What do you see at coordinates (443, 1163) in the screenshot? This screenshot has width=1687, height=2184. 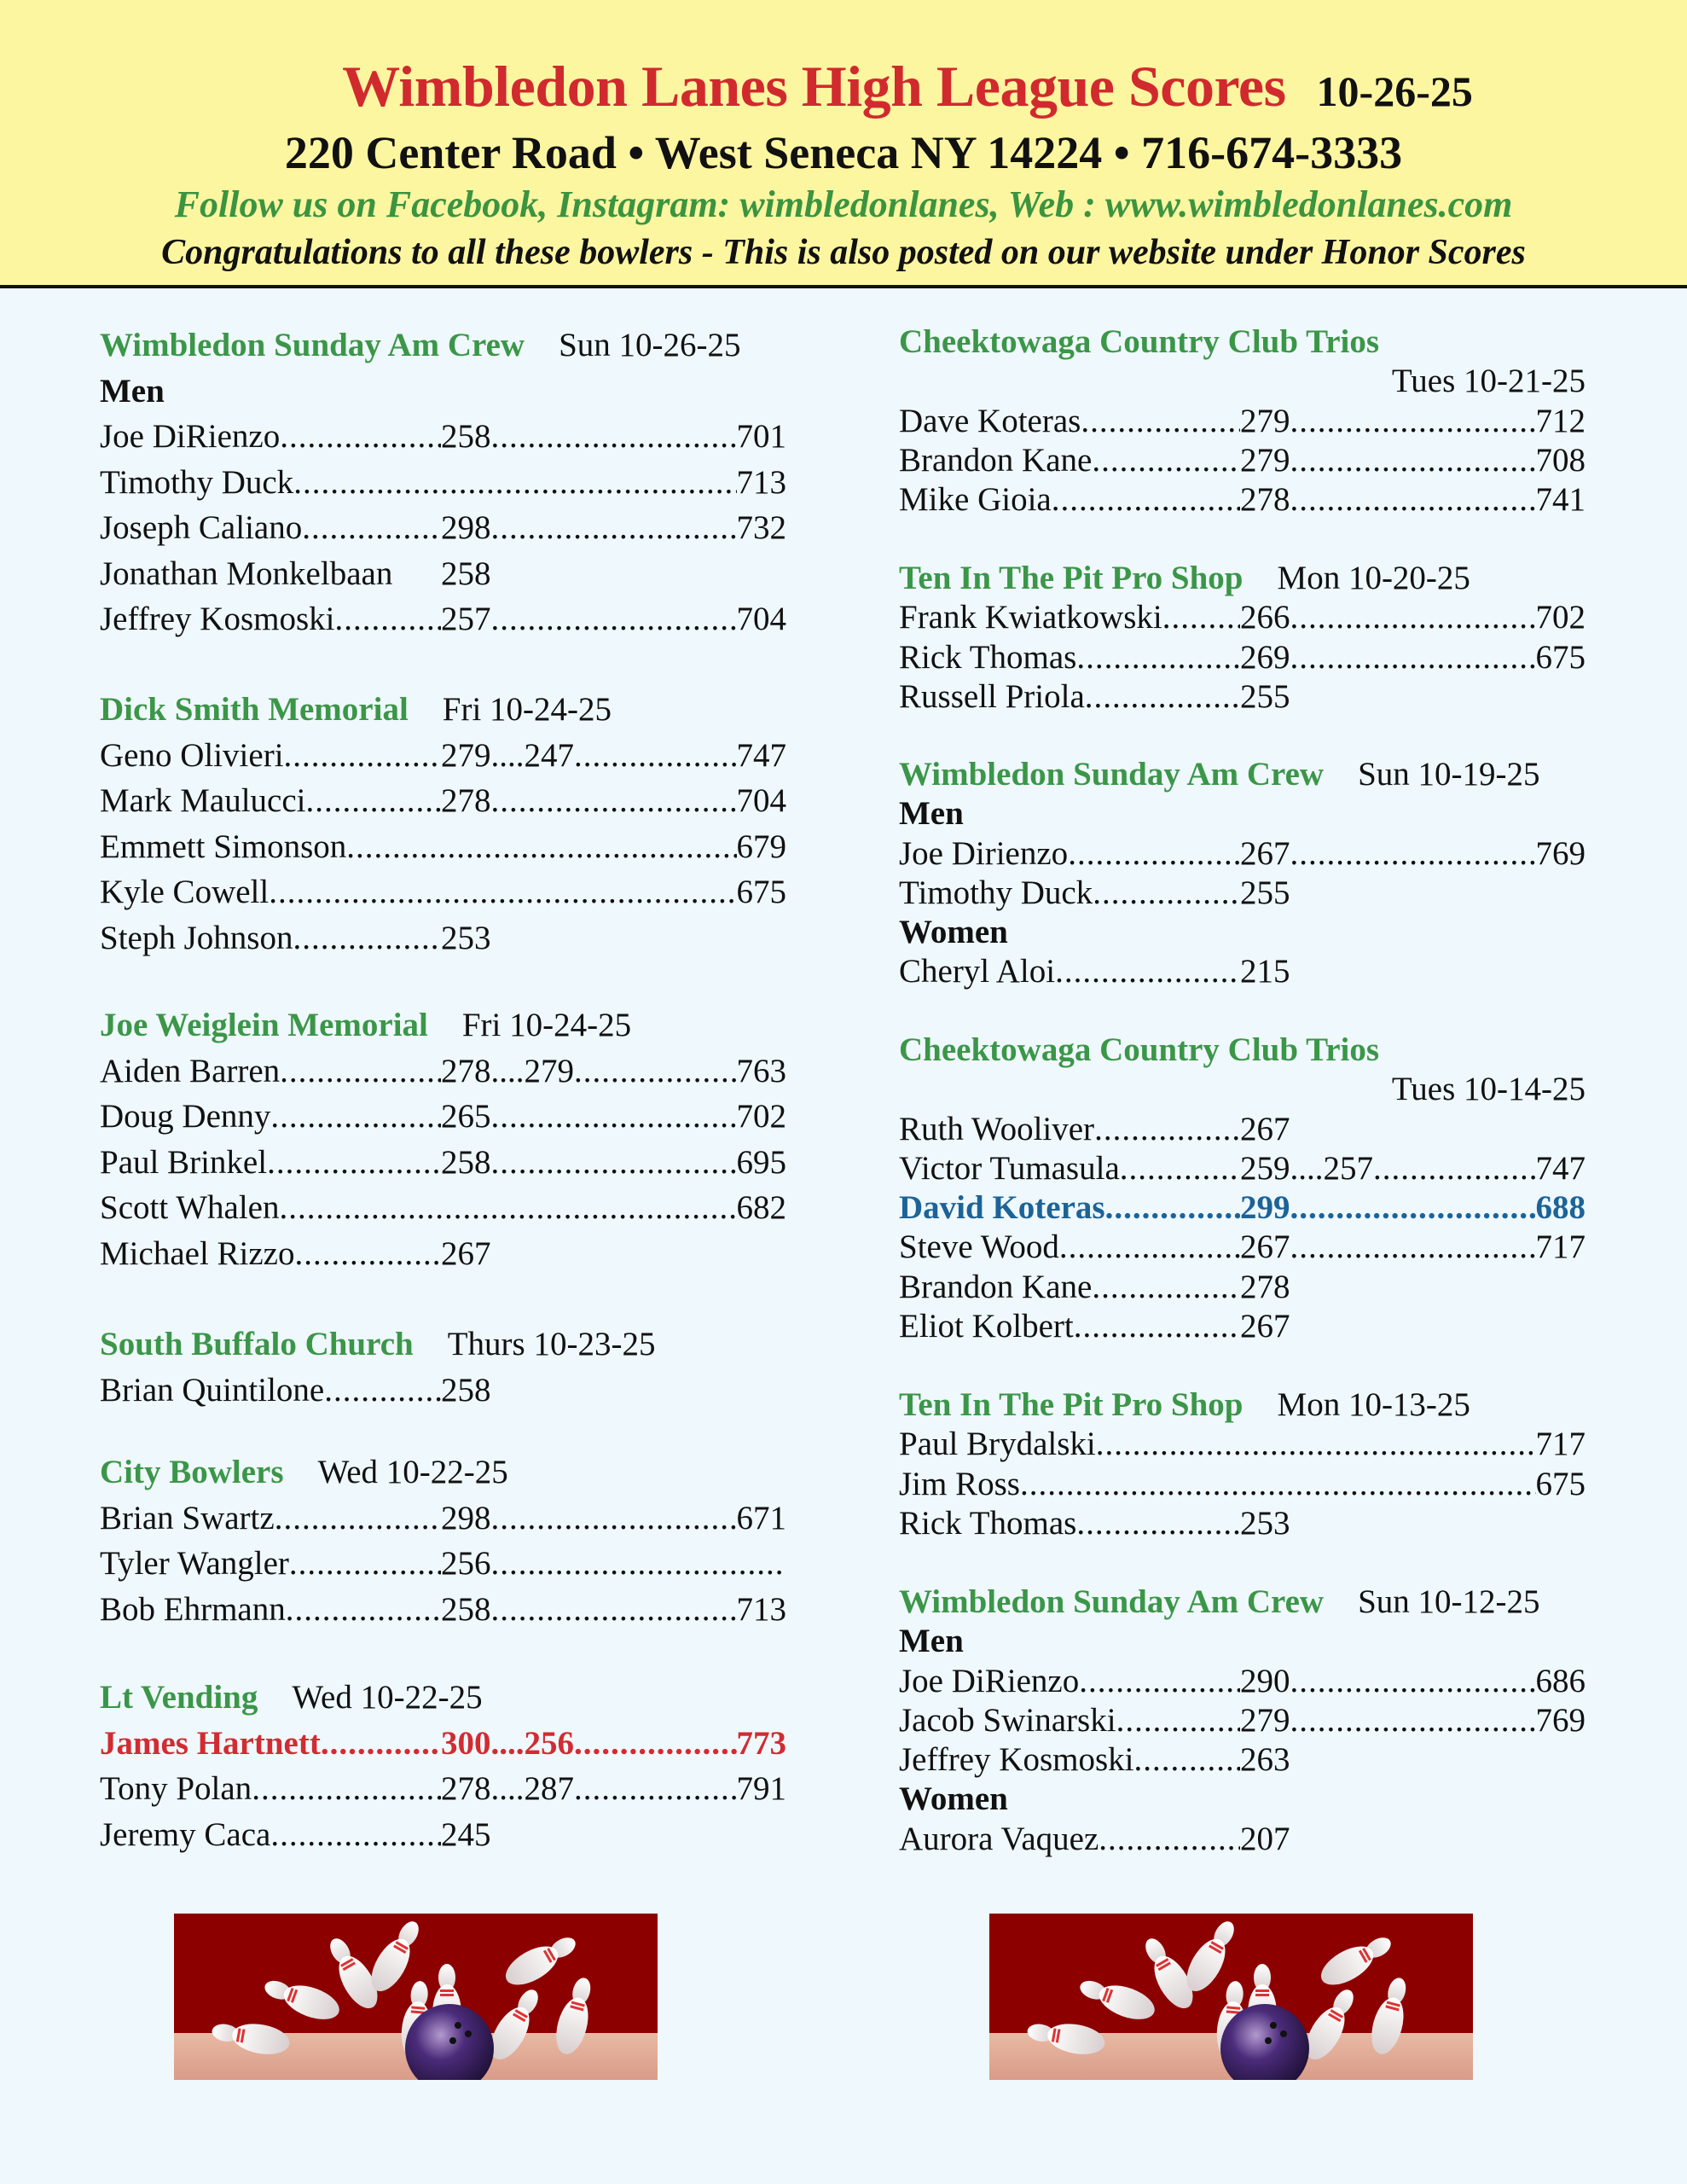 I see `score-row: Paul Brinkel 258 695` at bounding box center [443, 1163].